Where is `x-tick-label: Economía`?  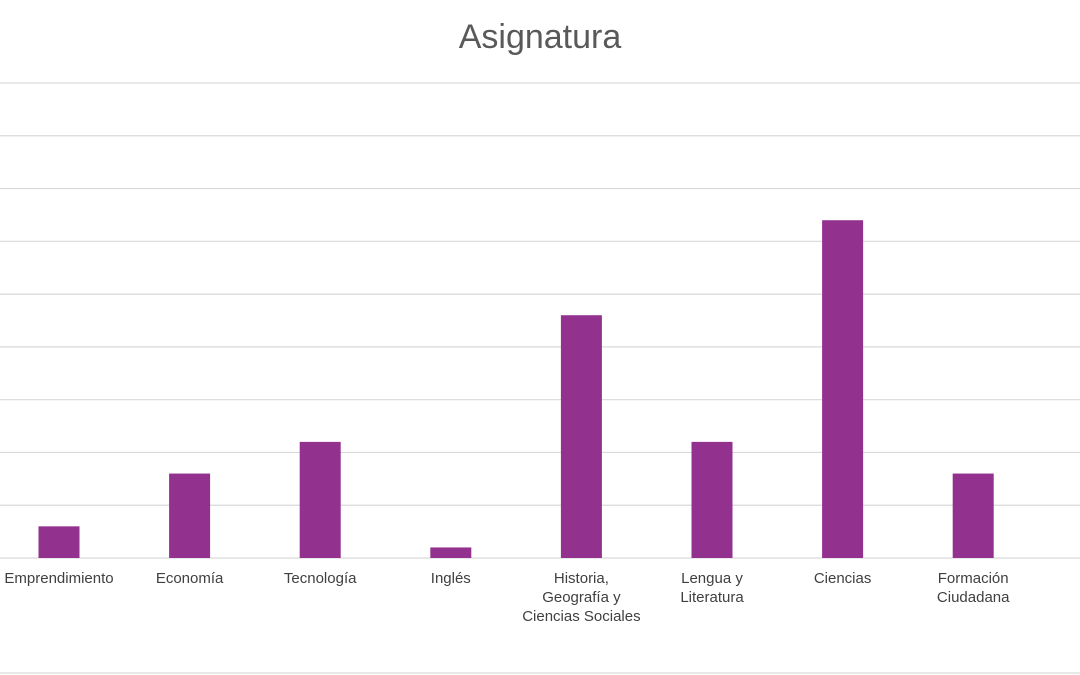
x-tick-label: Economía is located at coordinates (190, 578).